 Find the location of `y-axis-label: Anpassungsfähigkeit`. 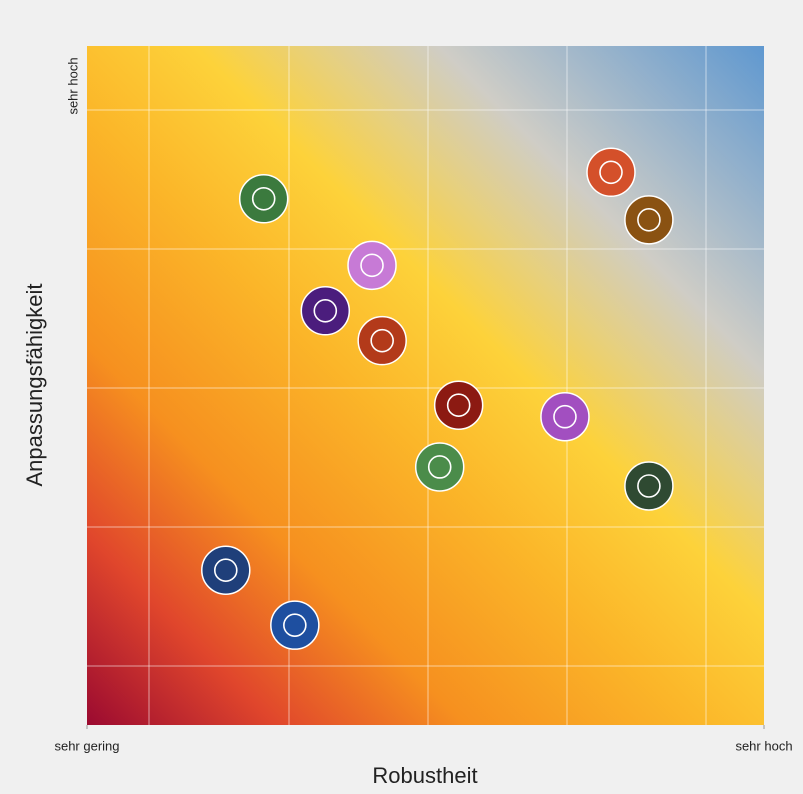

y-axis-label: Anpassungsfähigkeit is located at coordinates (34, 384).